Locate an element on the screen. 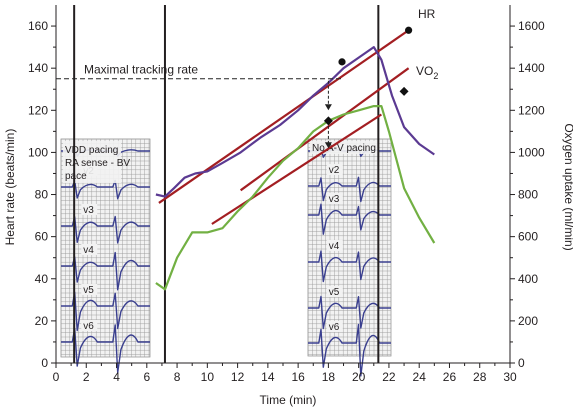  x-tick-label: 30 is located at coordinates (510, 377).